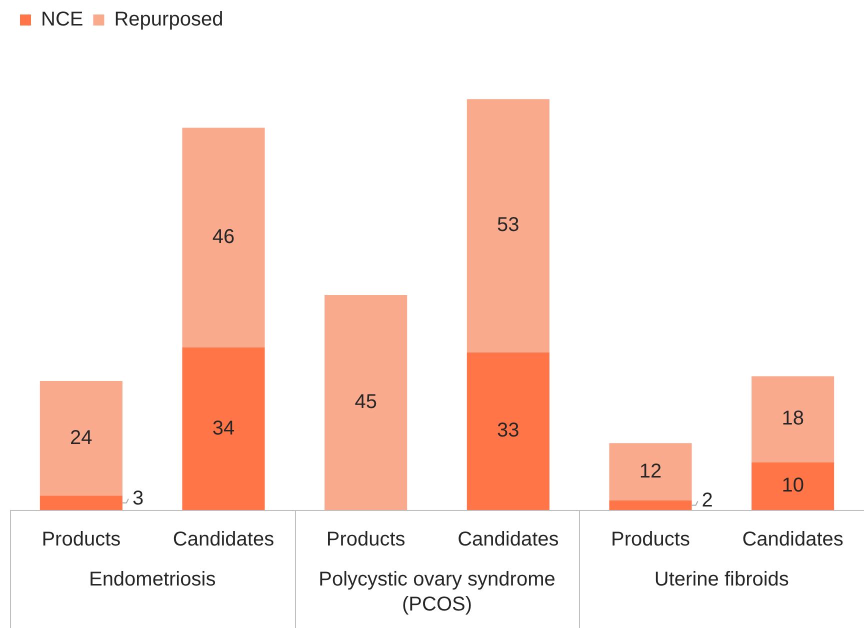 This screenshot has width=864, height=628. I want to click on data-label: 2, so click(707, 501).